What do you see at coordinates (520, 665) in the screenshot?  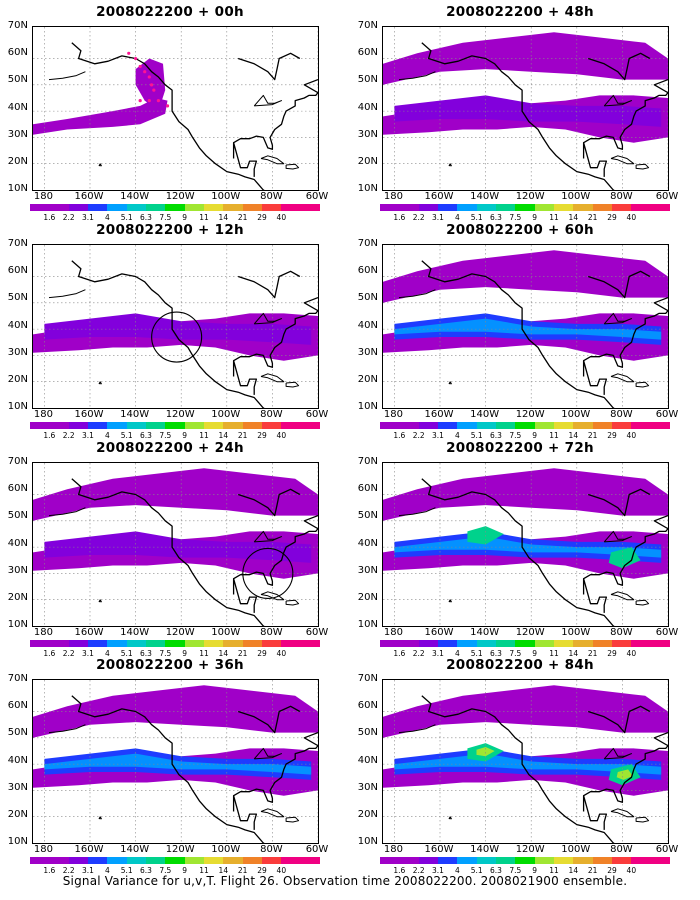 I see `panel-title: 2008022200 + 84h` at bounding box center [520, 665].